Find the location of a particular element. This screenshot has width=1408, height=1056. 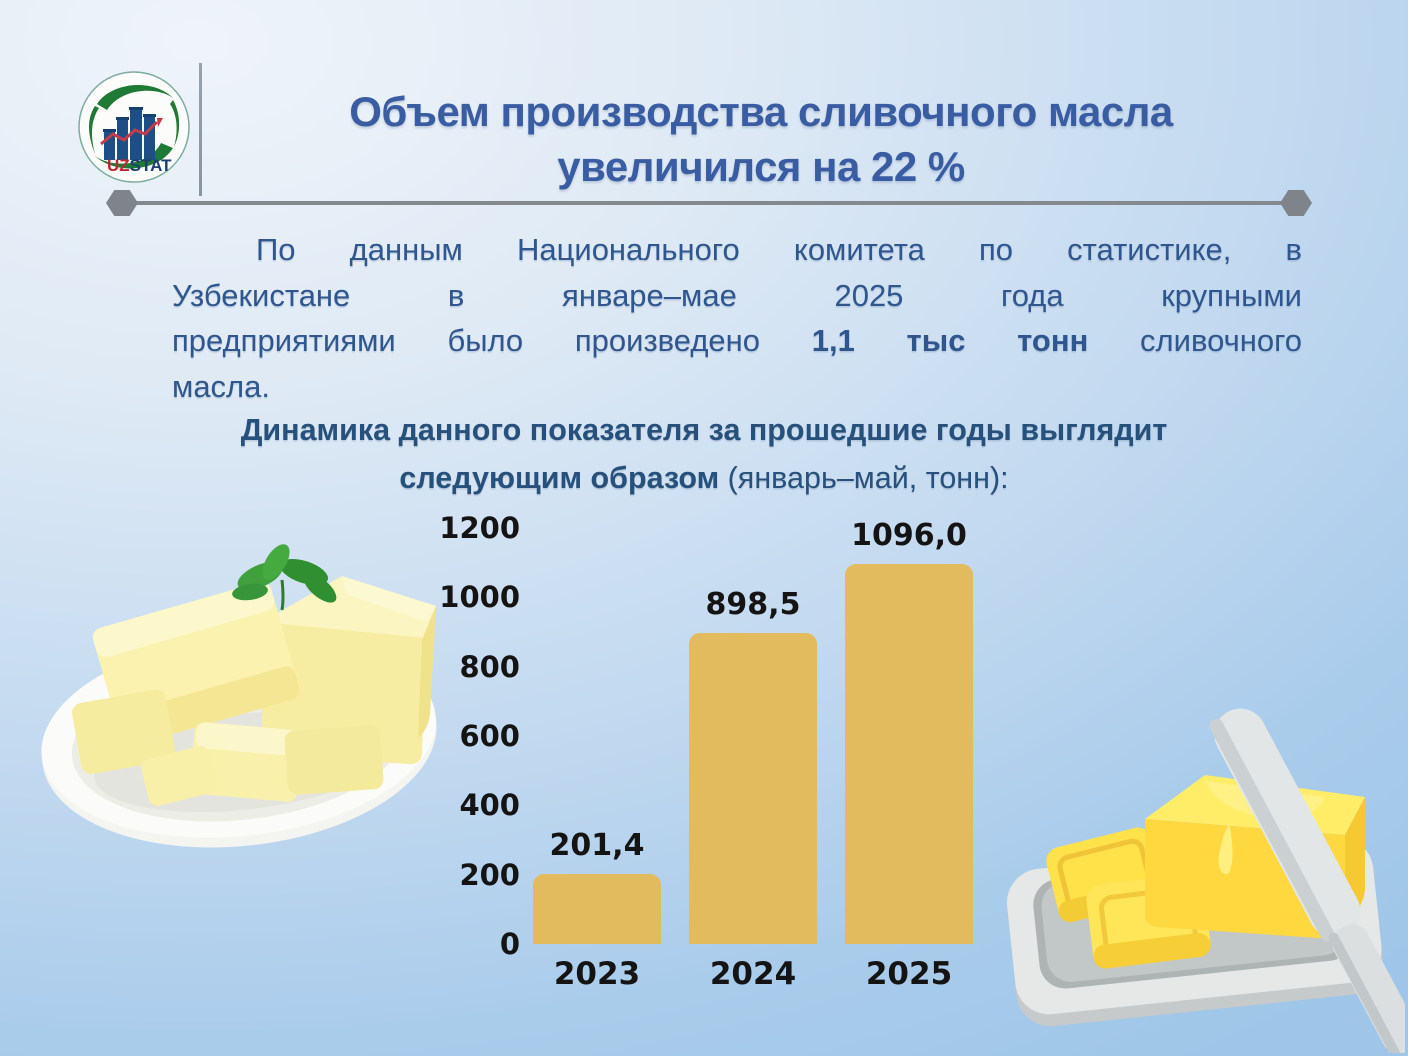

logo-wordmark: UZSTAT is located at coordinates (139, 165).